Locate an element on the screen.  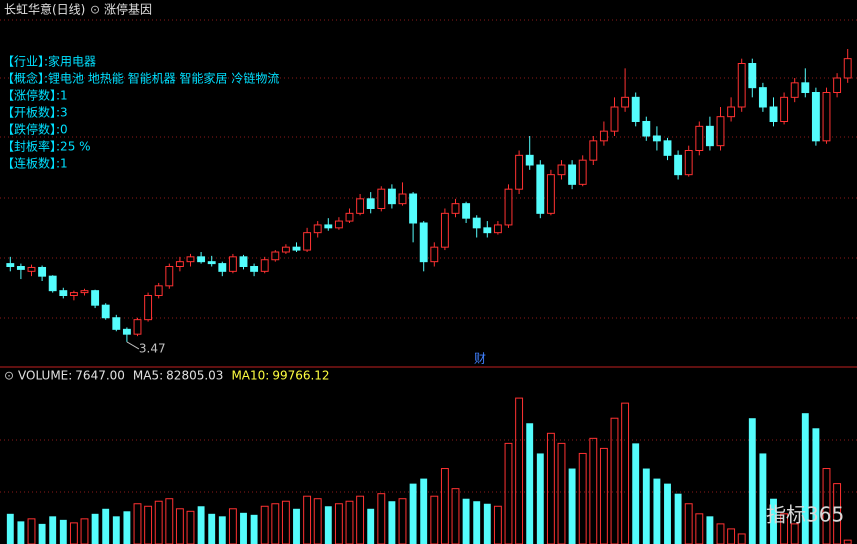
event-marker-box is located at coordinates (479, 358).